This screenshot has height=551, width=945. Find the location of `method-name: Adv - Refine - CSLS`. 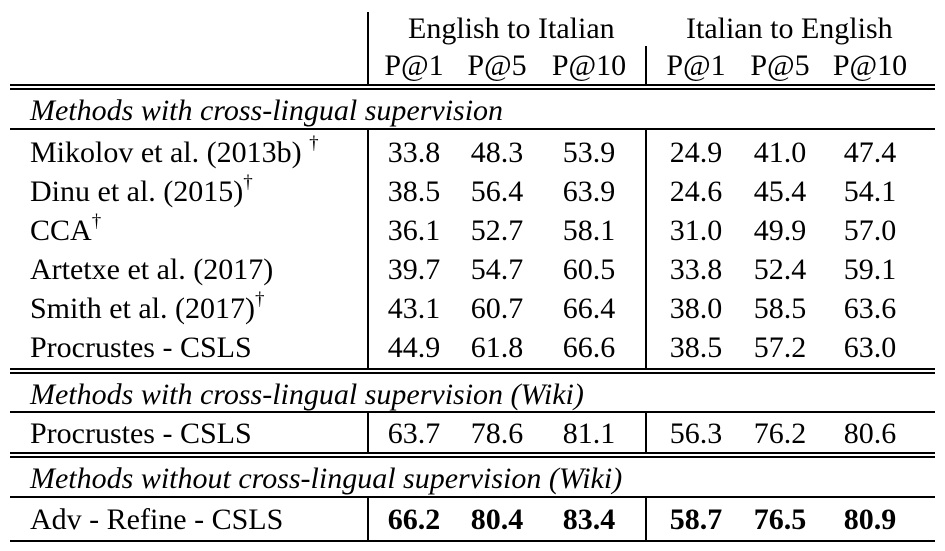

method-name: Adv - Refine - CSLS is located at coordinates (157, 519).